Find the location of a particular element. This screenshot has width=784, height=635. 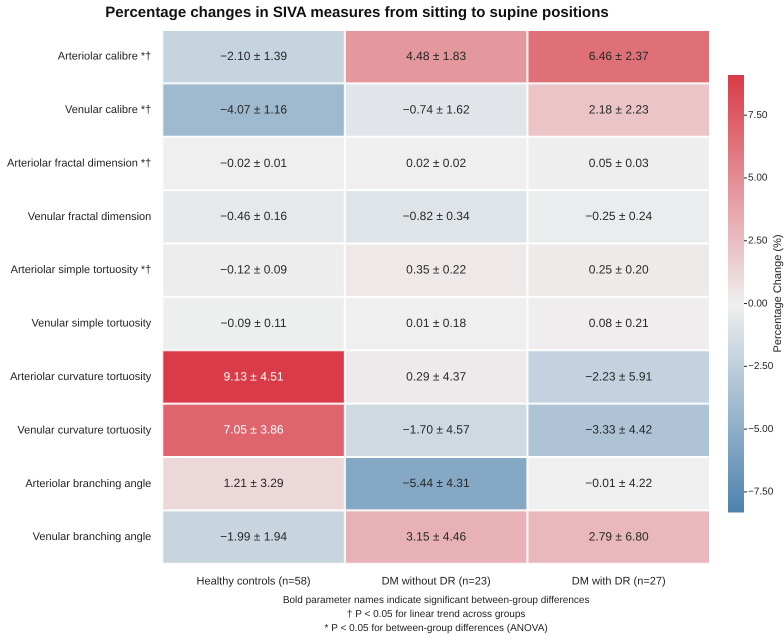

data-label: −1.70 ± 4.57 is located at coordinates (436, 429).